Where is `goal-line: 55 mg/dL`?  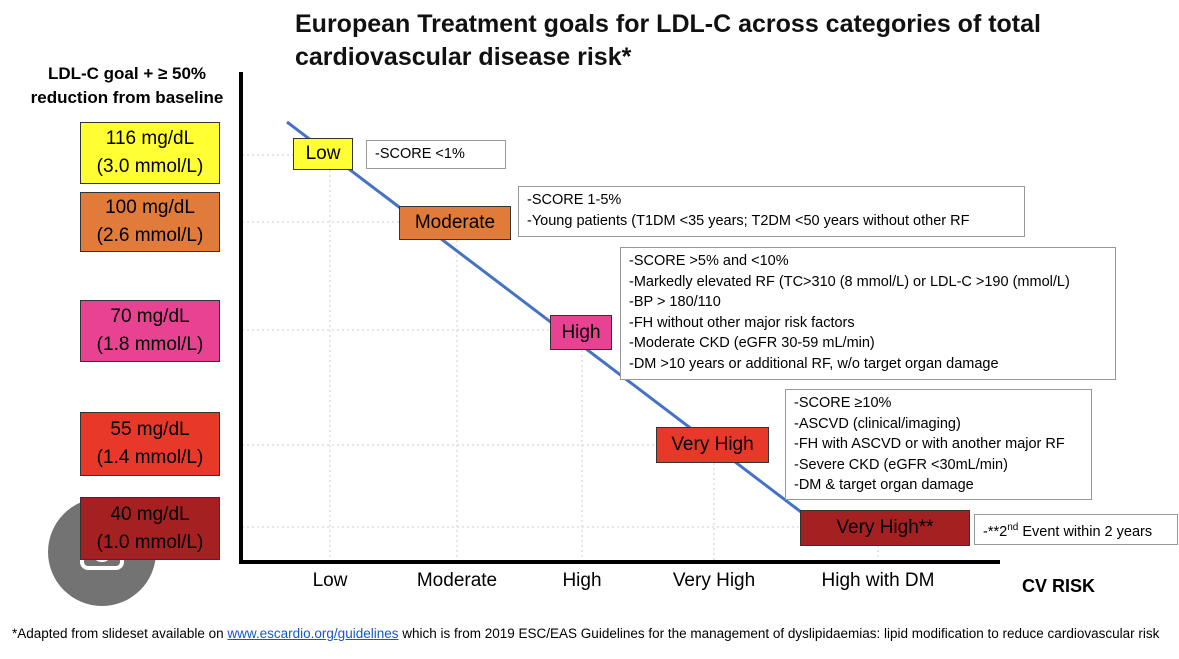
goal-line: 55 mg/dL is located at coordinates (150, 429).